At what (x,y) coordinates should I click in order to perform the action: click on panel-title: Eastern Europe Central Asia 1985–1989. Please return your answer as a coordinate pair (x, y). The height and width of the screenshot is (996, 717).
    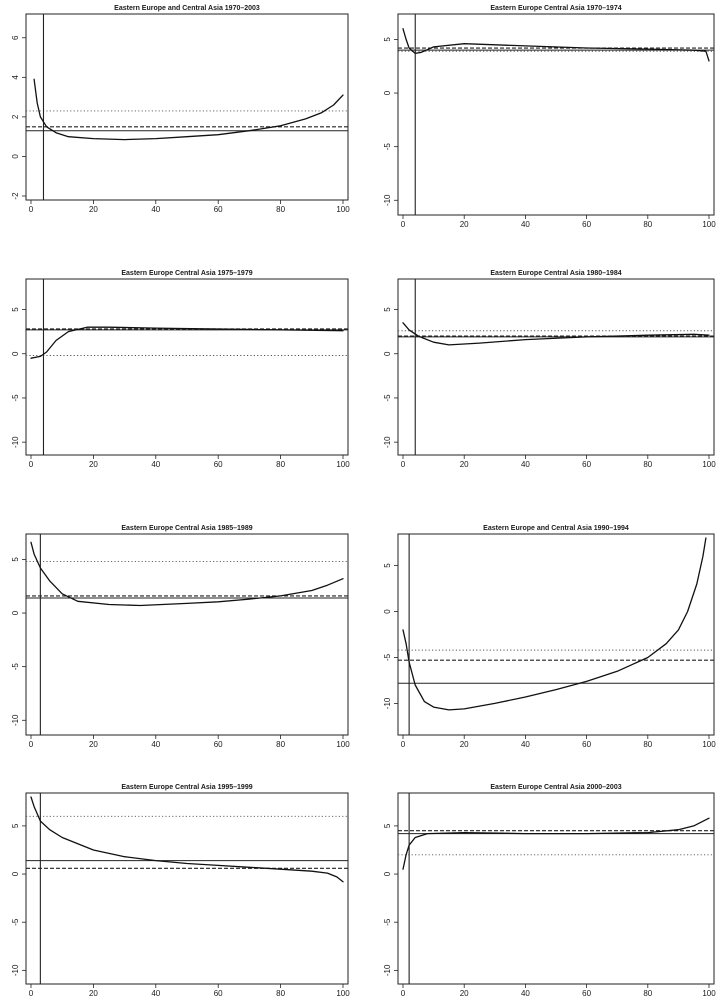
    Looking at the image, I should click on (186, 528).